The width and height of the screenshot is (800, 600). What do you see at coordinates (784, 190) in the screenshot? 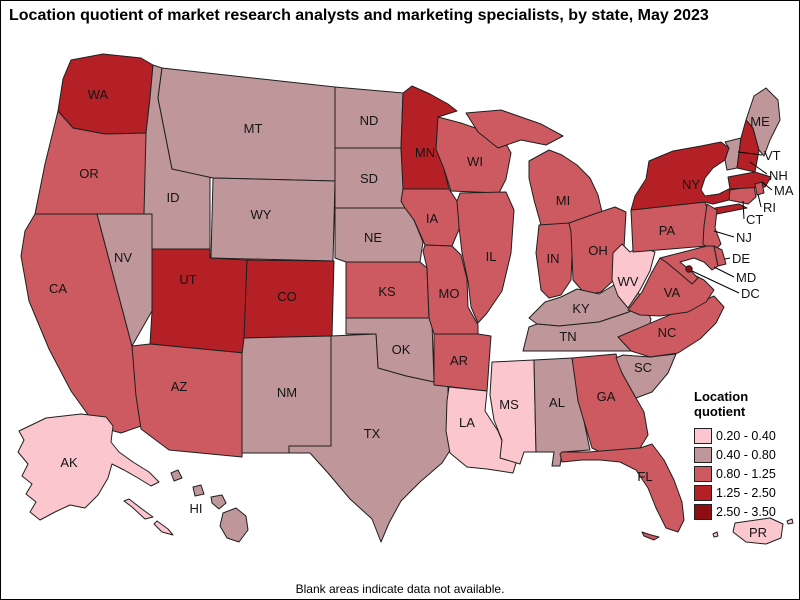
I see `state-label-MA: MA` at bounding box center [784, 190].